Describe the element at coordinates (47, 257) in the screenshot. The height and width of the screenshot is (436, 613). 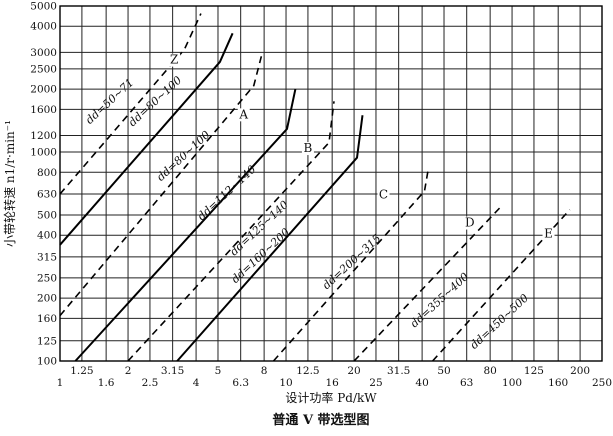
I see `y-tick-label: 315` at that location.